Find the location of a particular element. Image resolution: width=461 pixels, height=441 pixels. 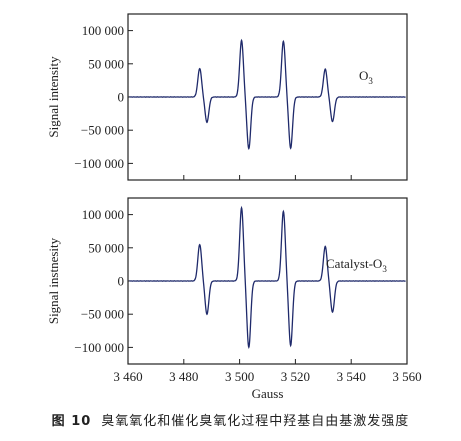

o3-y-axis: −100 000 −50 000 0 50 000 100 000 is located at coordinates (103, 97).